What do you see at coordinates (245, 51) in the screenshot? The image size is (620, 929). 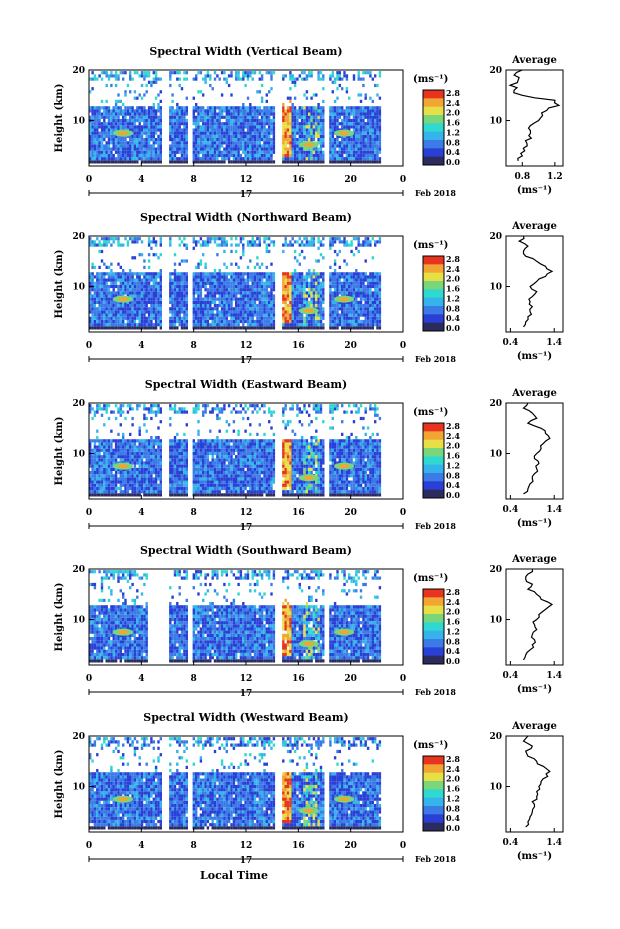 I see `panel-title: Spectral Width (Vertical Beam)` at bounding box center [245, 51].